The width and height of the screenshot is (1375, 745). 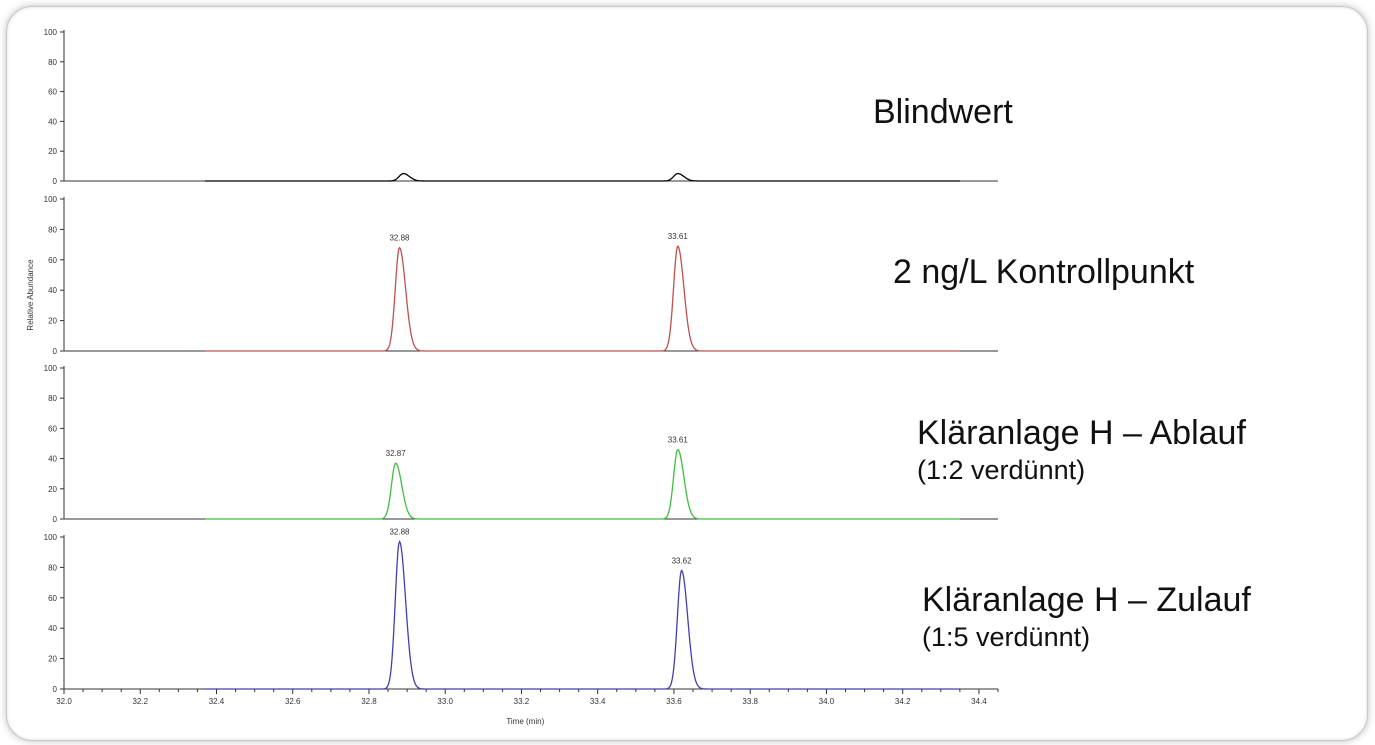 What do you see at coordinates (979, 701) in the screenshot?
I see `x-tick-label-12: 34.4` at bounding box center [979, 701].